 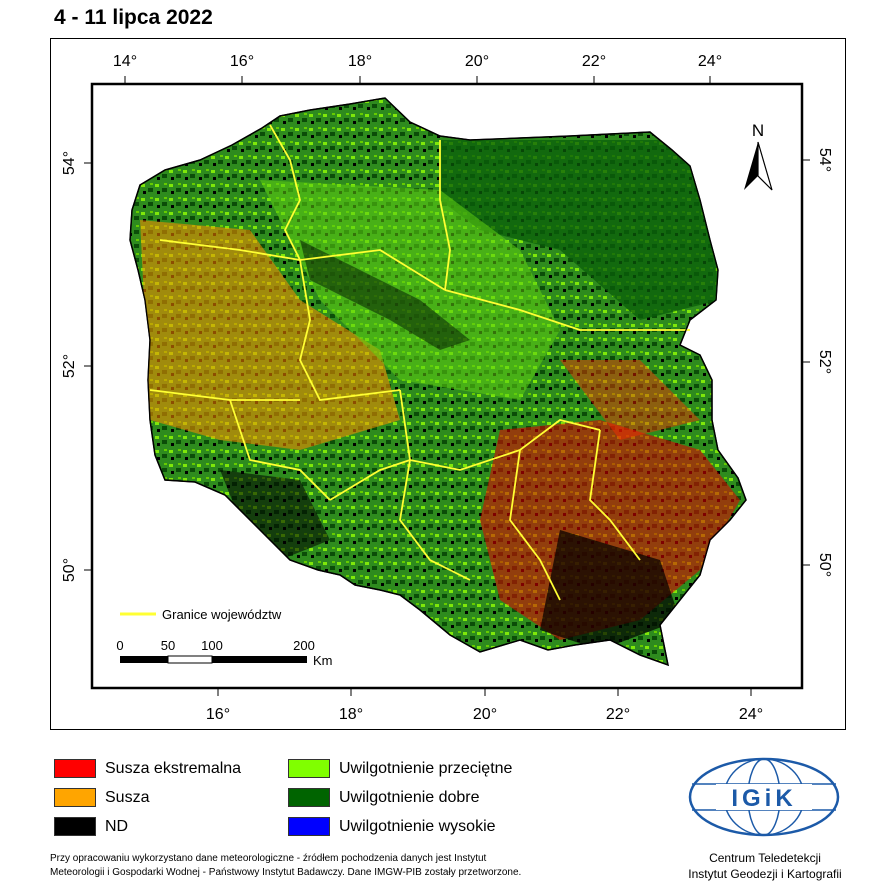 What do you see at coordinates (101, 797) in the screenshot?
I see `legend-item-drought: Susza` at bounding box center [101, 797].